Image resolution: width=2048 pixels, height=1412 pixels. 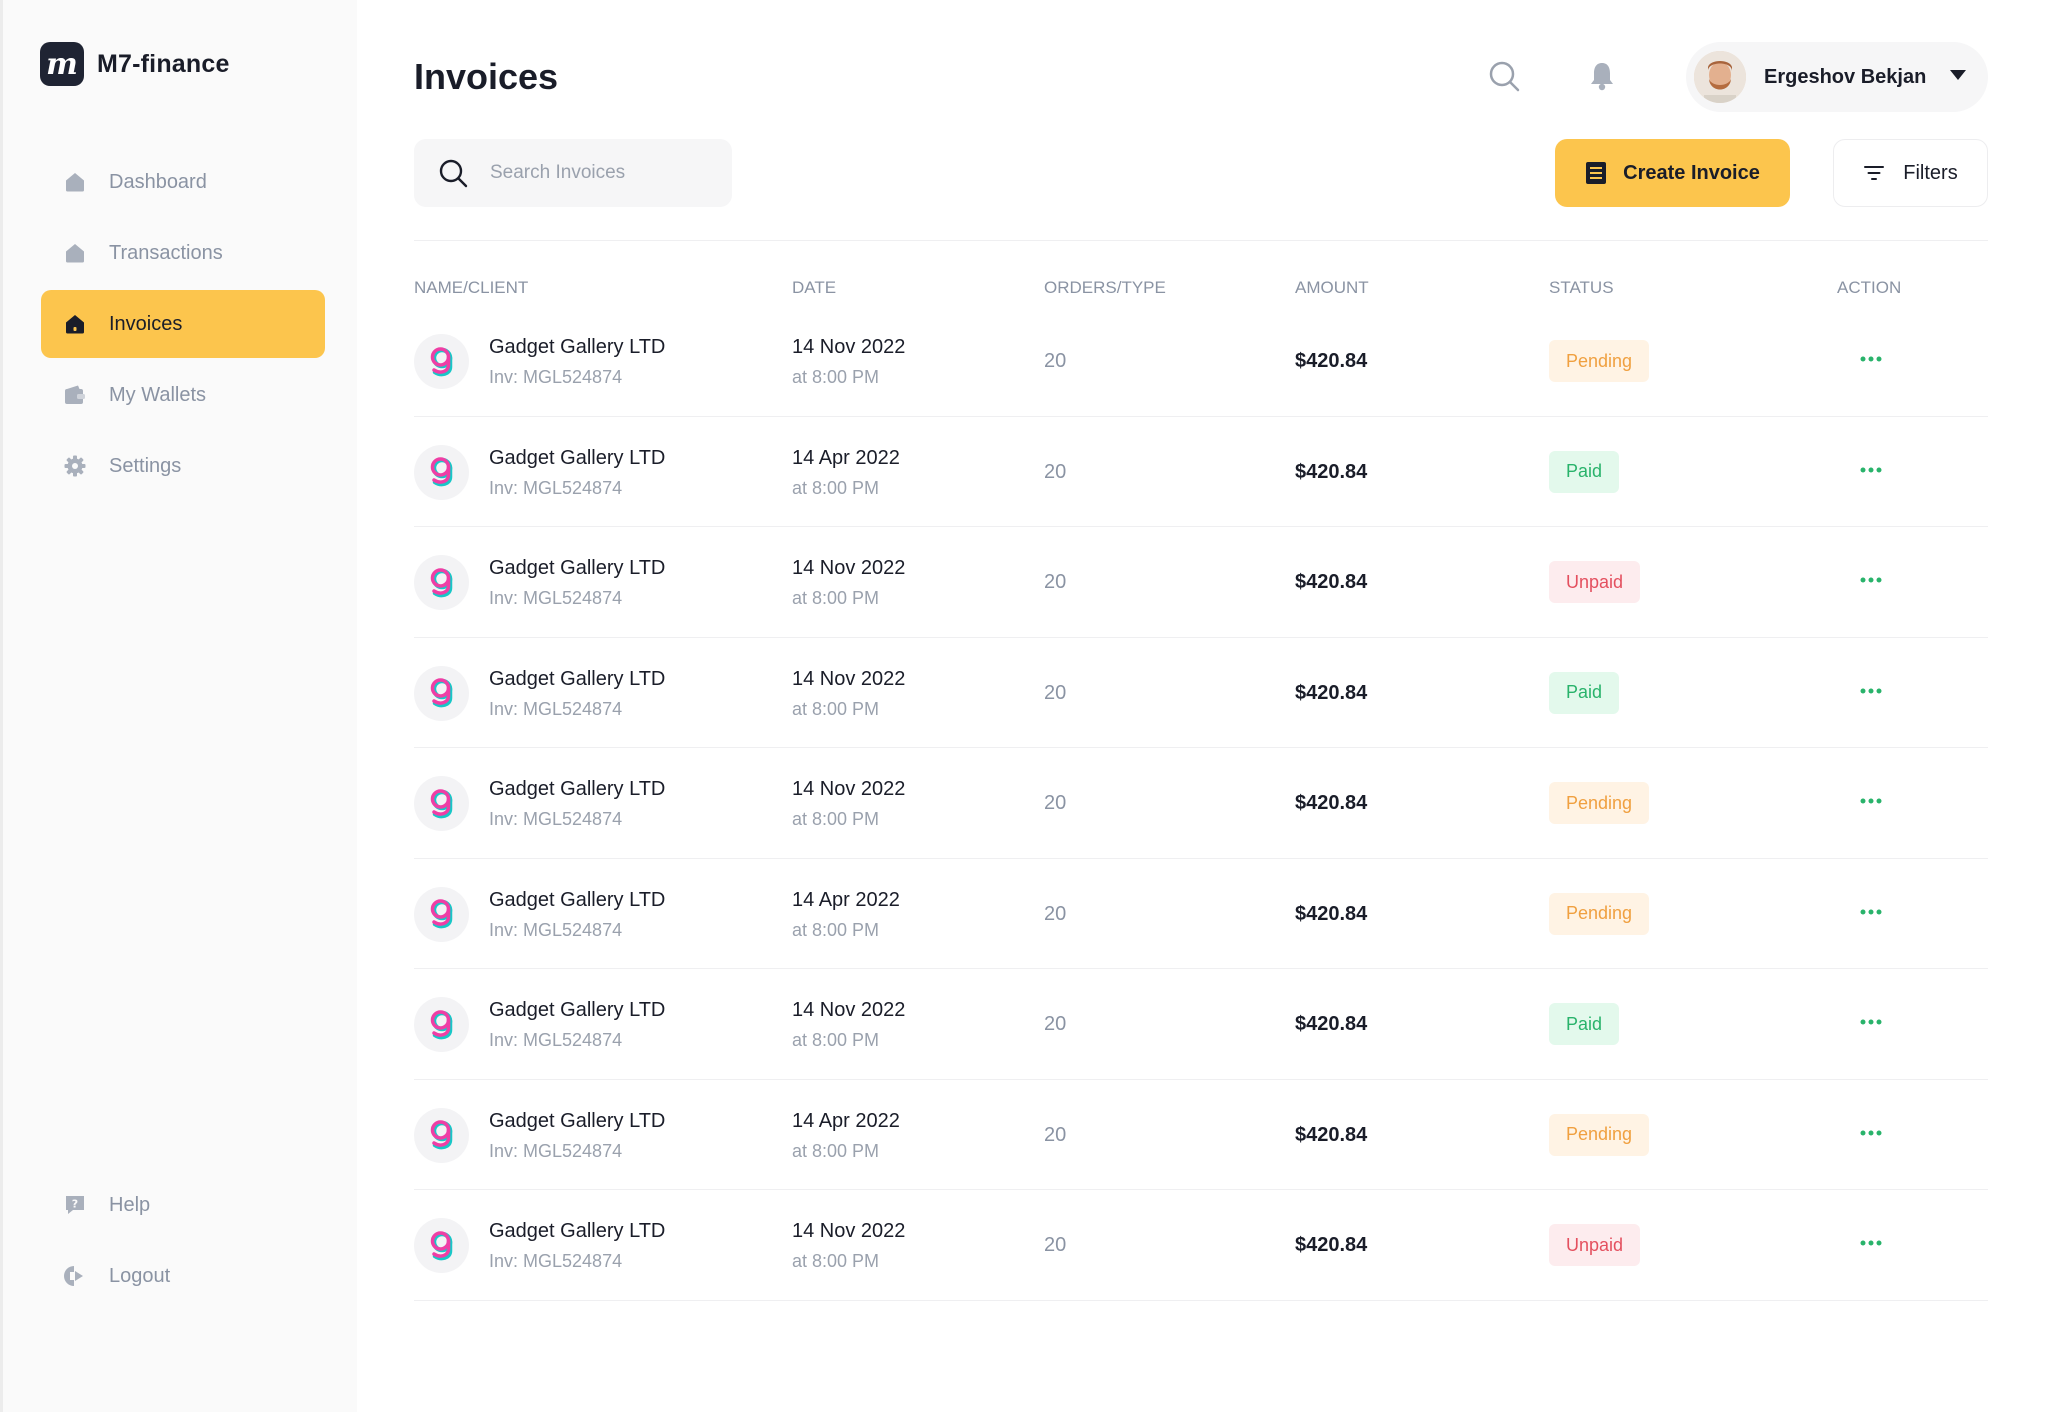 I want to click on avatar, so click(x=1720, y=77).